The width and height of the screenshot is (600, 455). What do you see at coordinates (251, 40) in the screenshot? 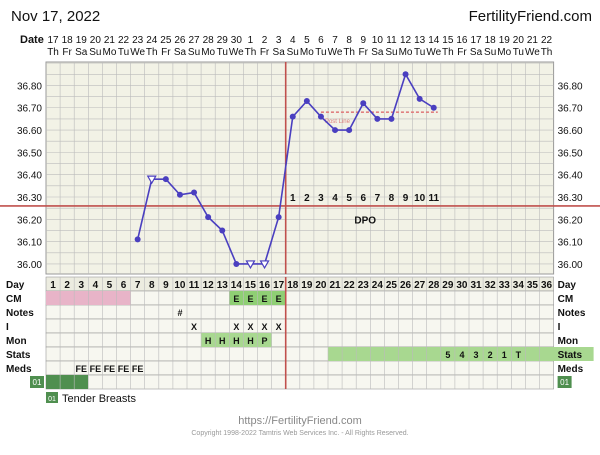
I see `date-tick-label: 1` at bounding box center [251, 40].